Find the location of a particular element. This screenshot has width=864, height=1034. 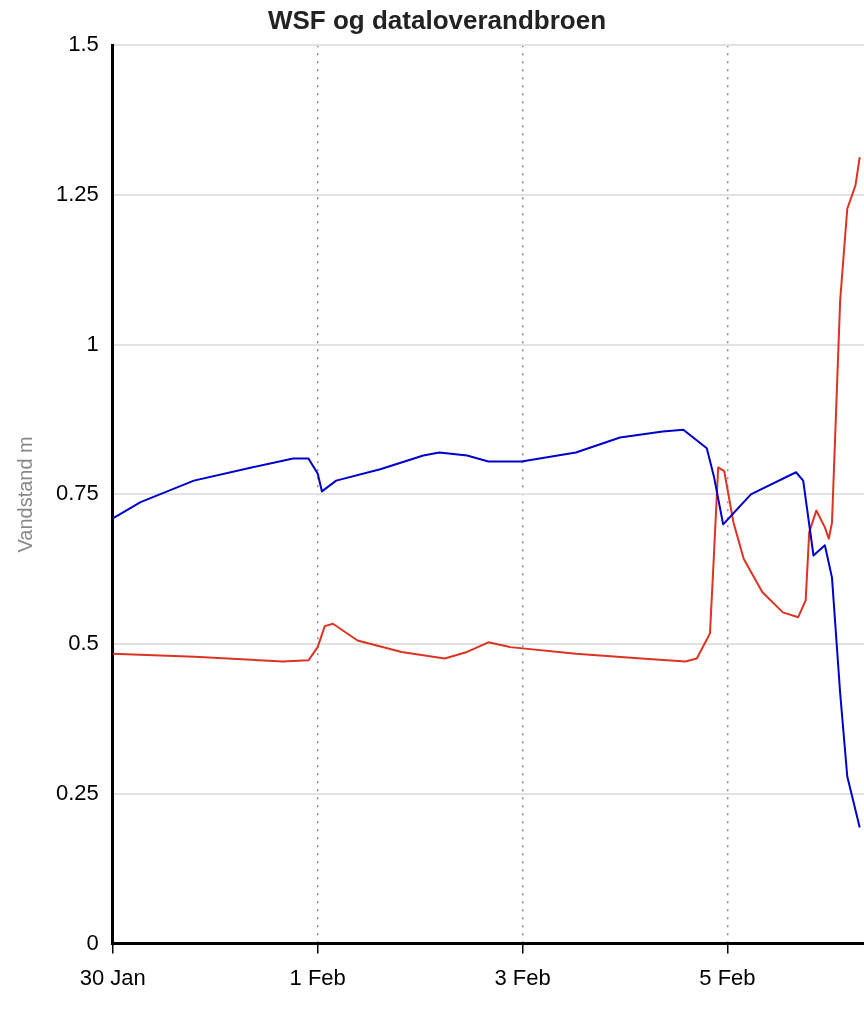

y-tick-label: 0.5 is located at coordinates (83, 643).